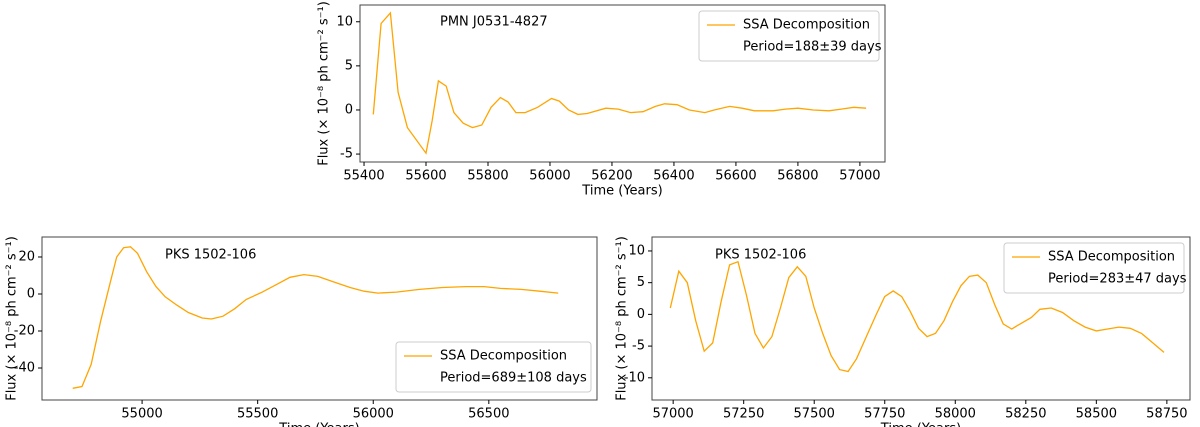 The image size is (1200, 427). What do you see at coordinates (634, 377) in the screenshot?
I see `y-tick-label: -10` at bounding box center [634, 377].